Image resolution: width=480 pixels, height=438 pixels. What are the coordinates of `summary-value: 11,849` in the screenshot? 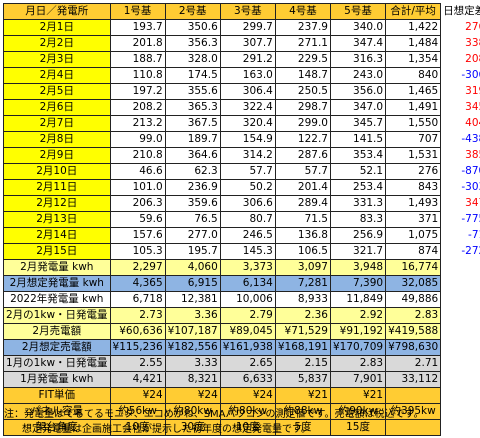 It's located at (358, 299).